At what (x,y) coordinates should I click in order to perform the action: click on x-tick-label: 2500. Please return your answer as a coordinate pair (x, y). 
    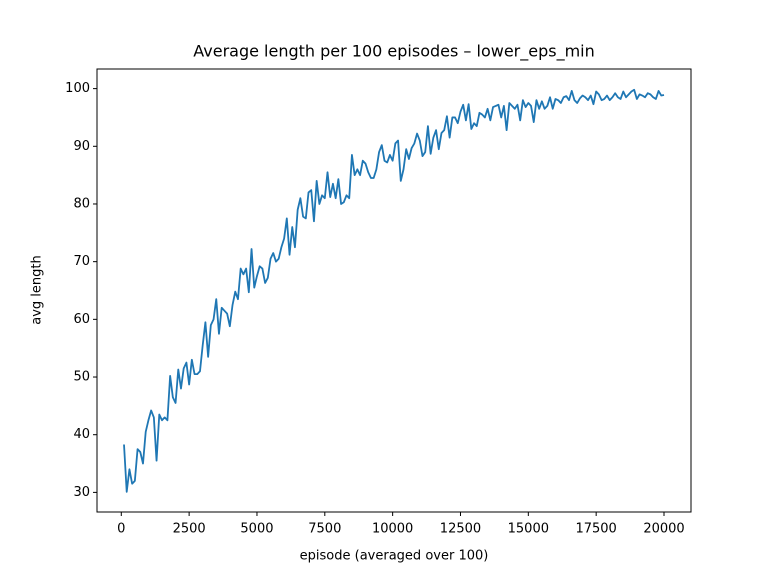
    Looking at the image, I should click on (189, 529).